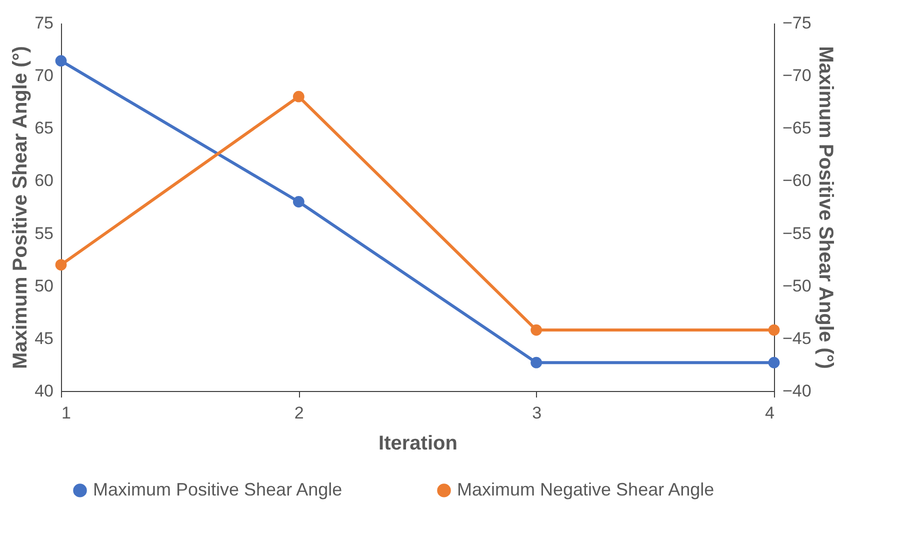 Image resolution: width=899 pixels, height=540 pixels. I want to click on y2-tick-label: −50, so click(797, 286).